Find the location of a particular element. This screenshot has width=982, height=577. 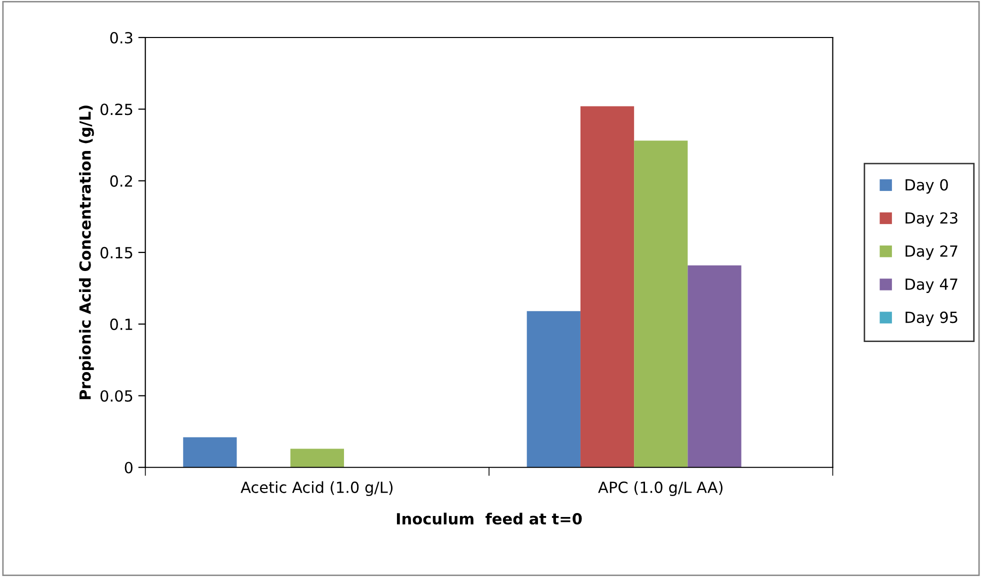

x-tick-label: Acetic Acid (1.0 g/L) is located at coordinates (316, 488).